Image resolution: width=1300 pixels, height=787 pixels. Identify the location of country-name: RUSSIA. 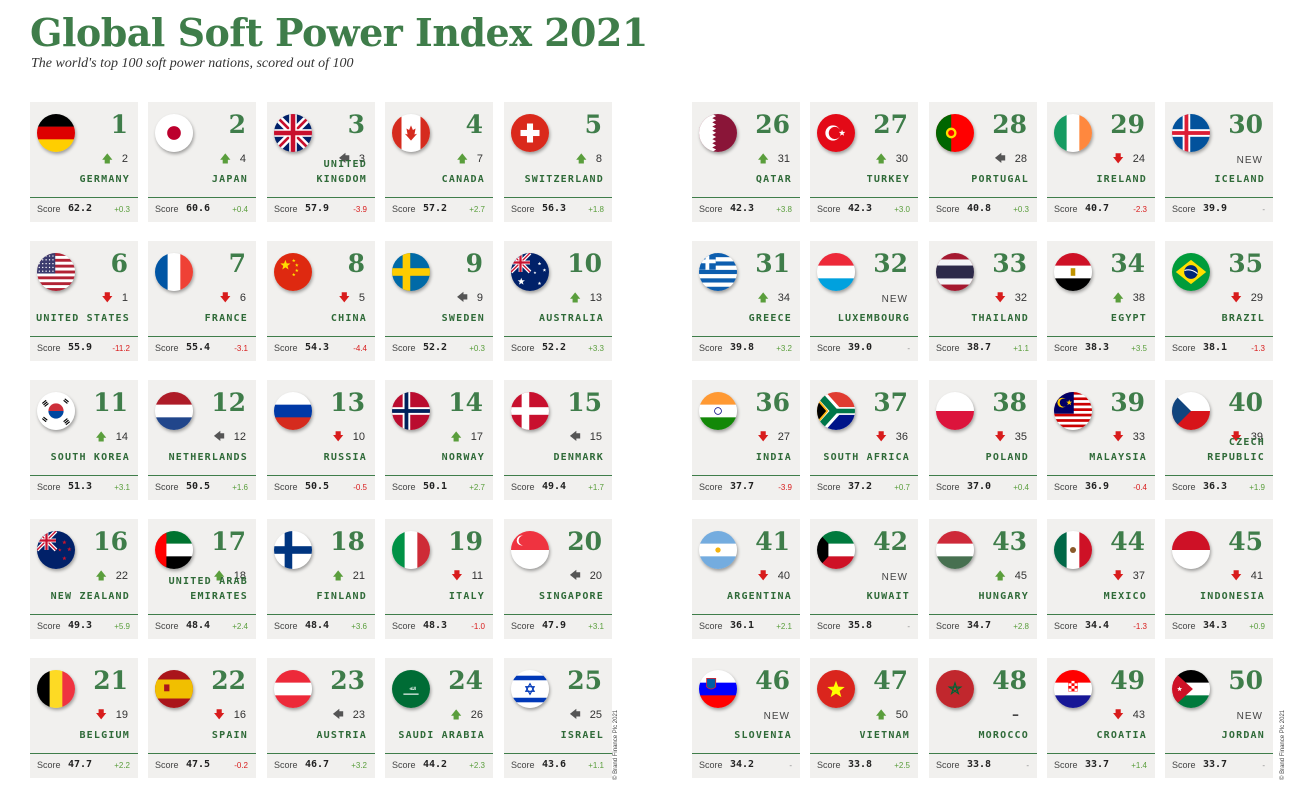
(345, 457).